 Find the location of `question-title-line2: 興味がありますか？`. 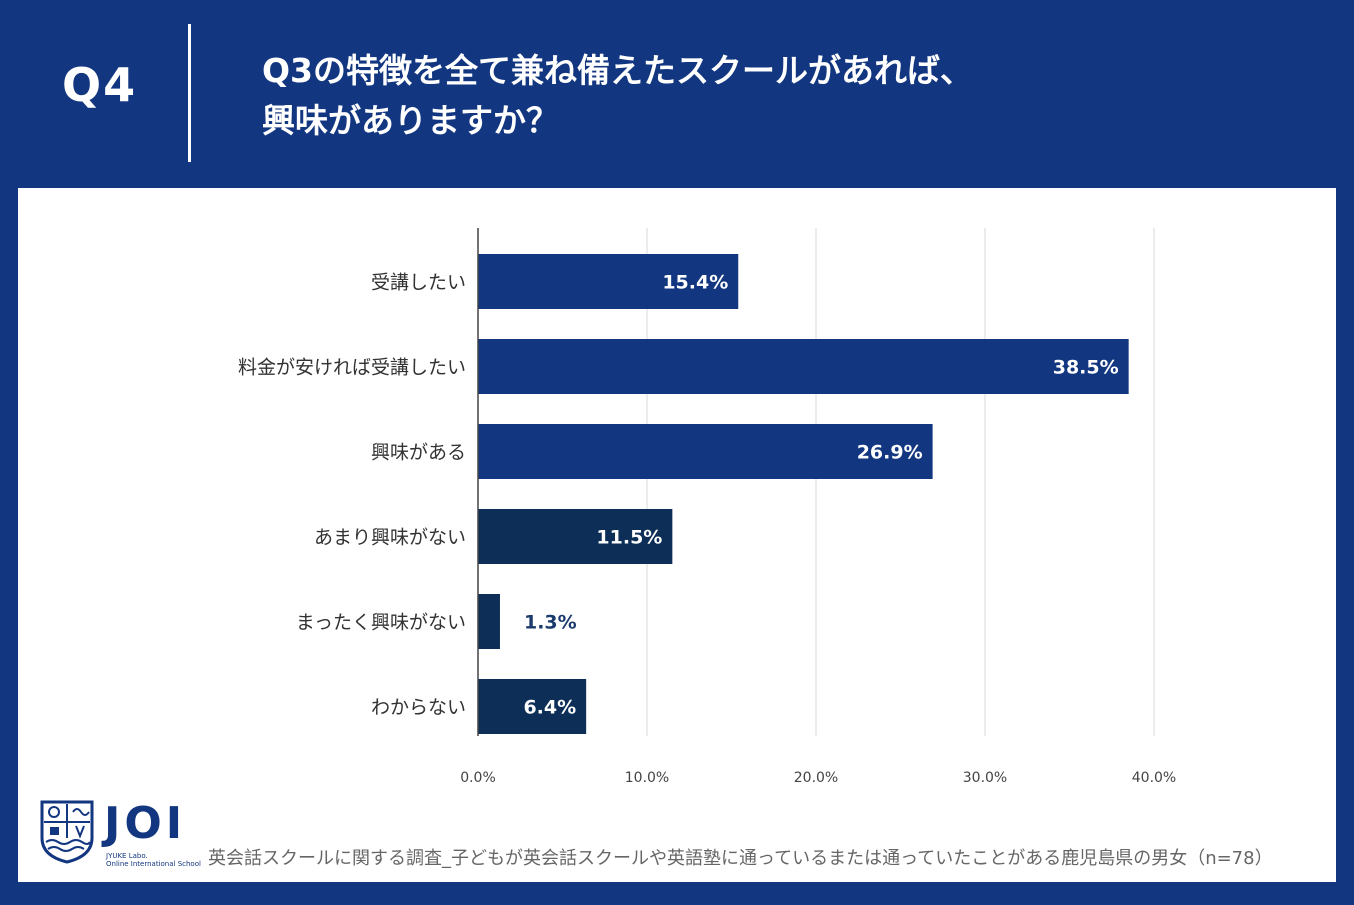

question-title-line2: 興味がありますか？ is located at coordinates (410, 120).